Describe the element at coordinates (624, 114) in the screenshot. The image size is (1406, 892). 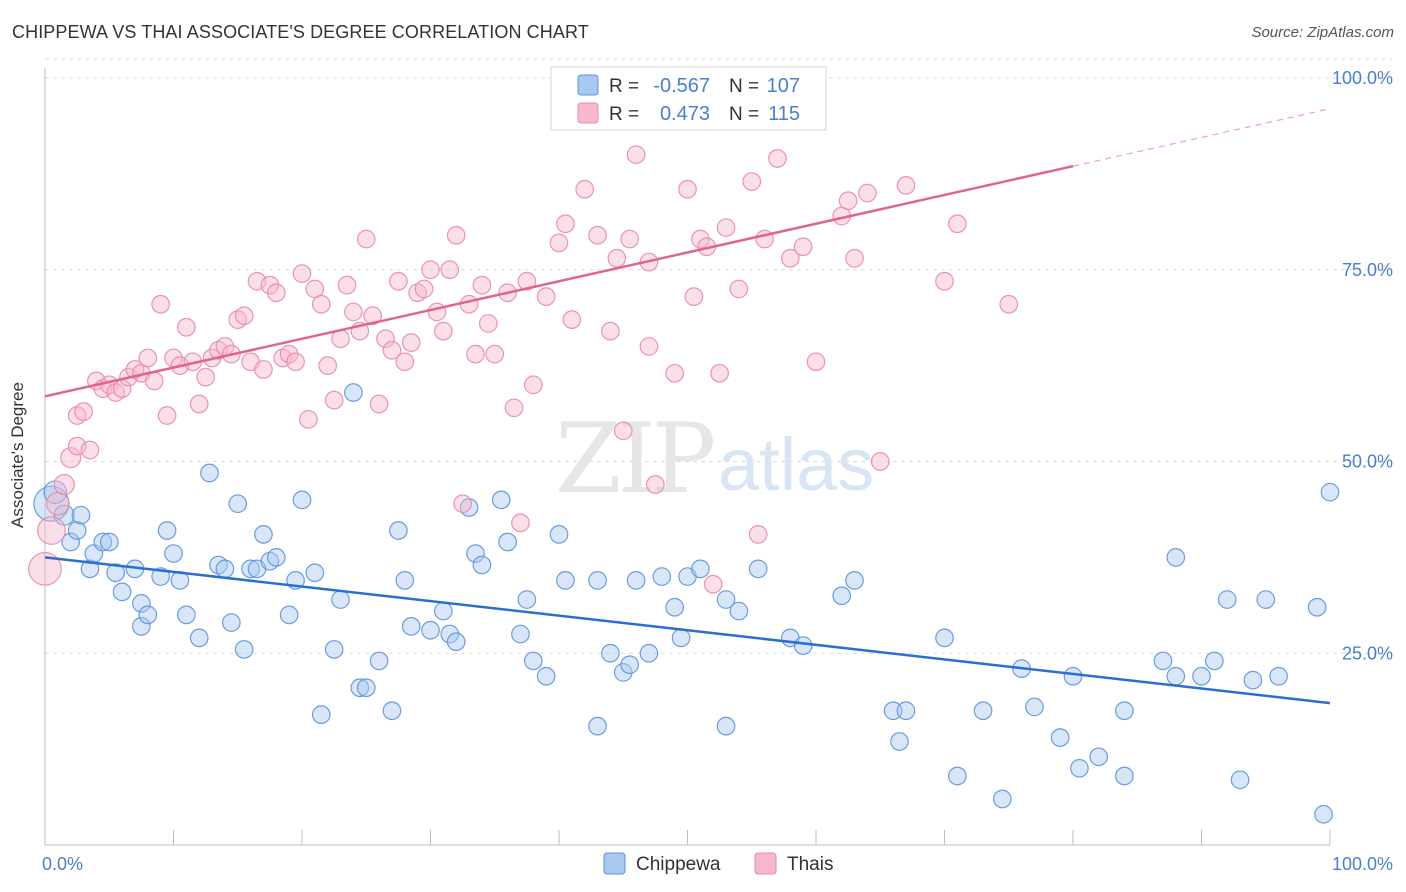
I see `legend-r-label: R =` at that location.